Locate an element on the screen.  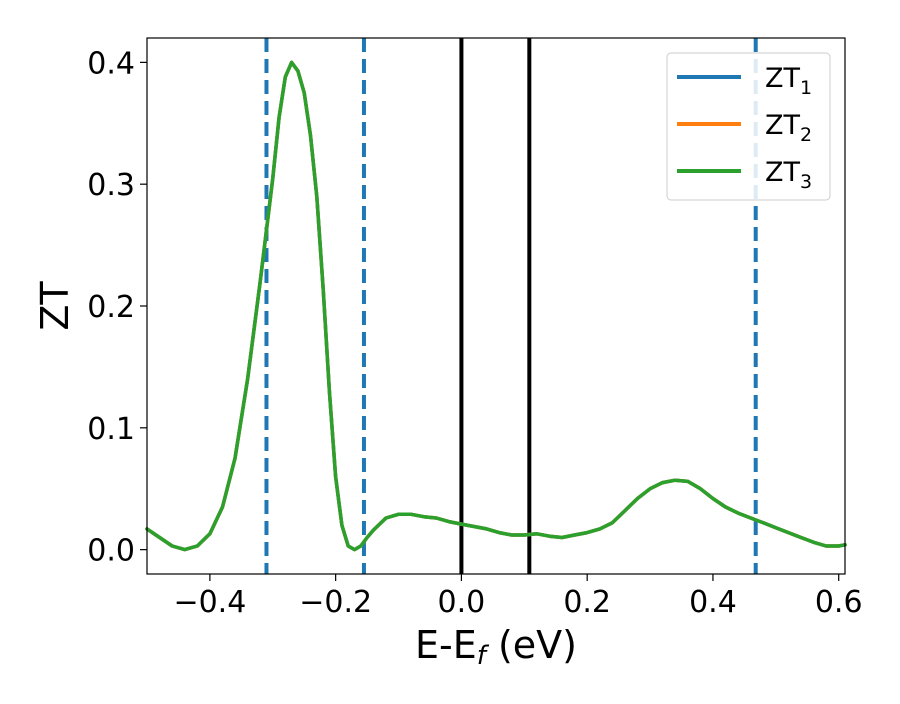
y-tick-label: 0.0 is located at coordinates (111, 551).